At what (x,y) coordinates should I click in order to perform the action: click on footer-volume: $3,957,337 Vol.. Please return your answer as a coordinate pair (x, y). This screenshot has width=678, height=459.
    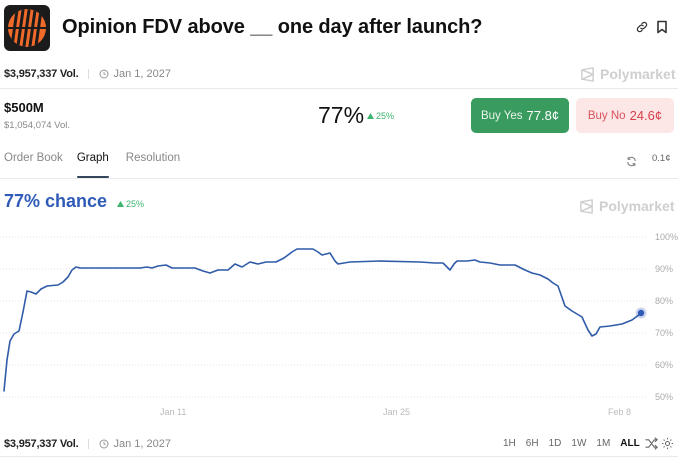
    Looking at the image, I should click on (41, 444).